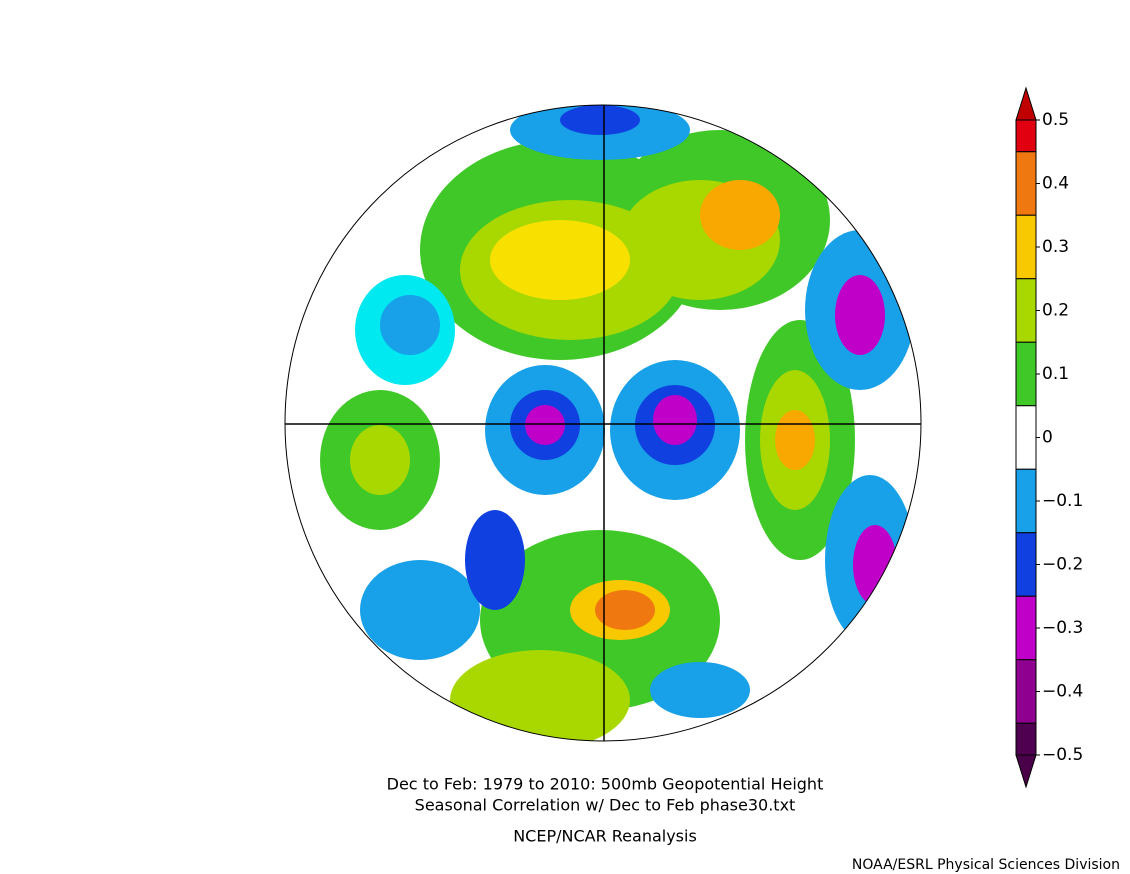  Describe the element at coordinates (1026, 771) in the screenshot. I see `colorbar-under` at that location.